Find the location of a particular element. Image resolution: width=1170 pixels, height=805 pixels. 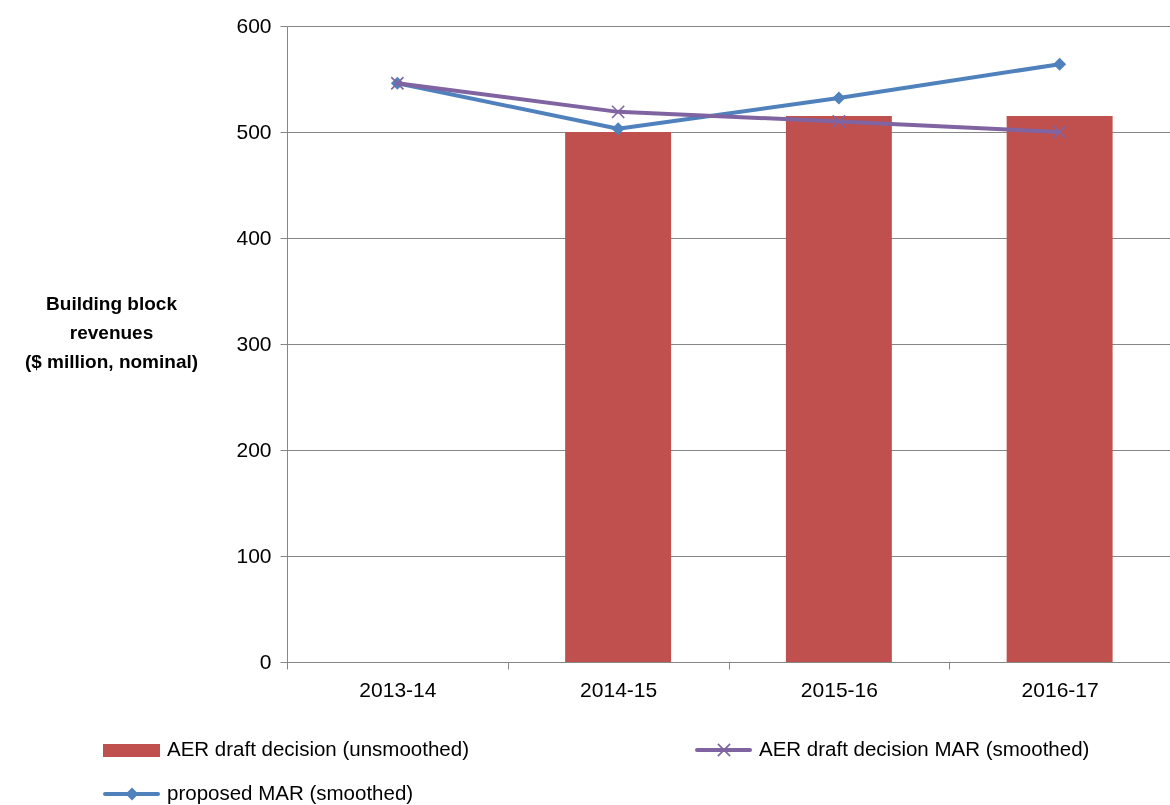

y-axis-title: Building block revenues ($ million, nominal) is located at coordinates (111, 332).